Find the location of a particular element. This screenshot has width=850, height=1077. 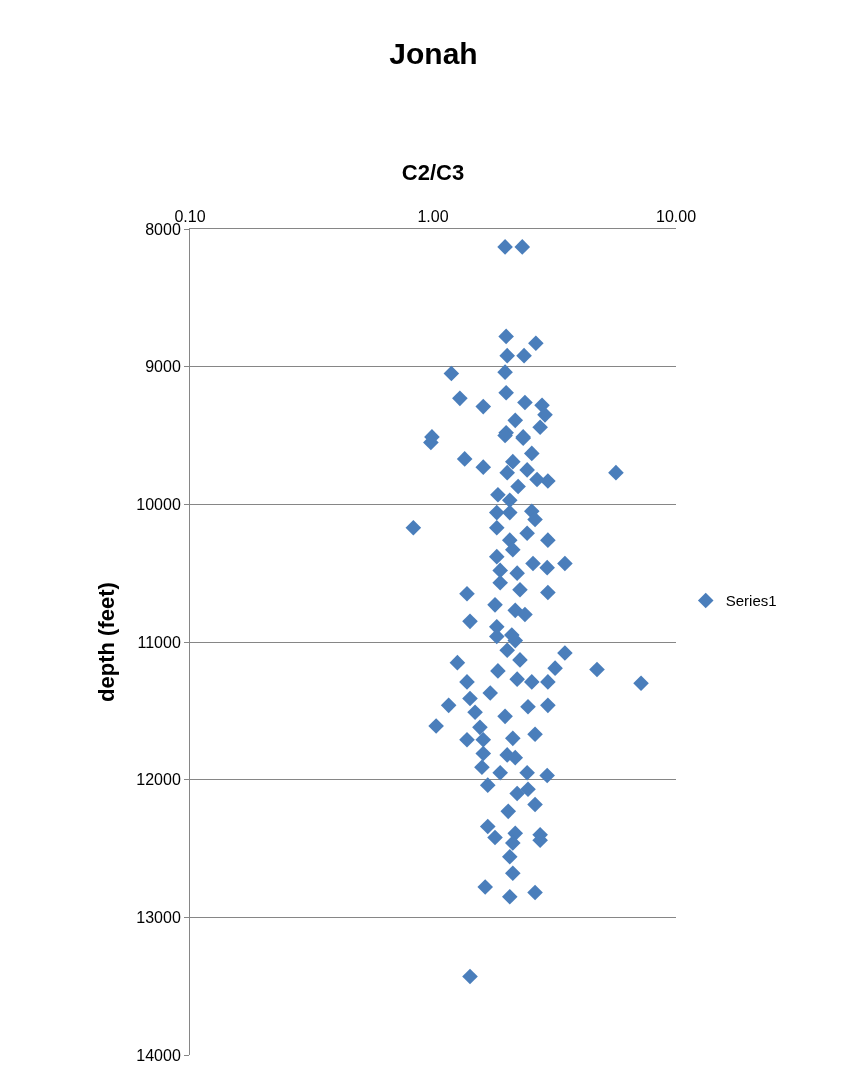

chart-title: Jonah is located at coordinates (433, 54).